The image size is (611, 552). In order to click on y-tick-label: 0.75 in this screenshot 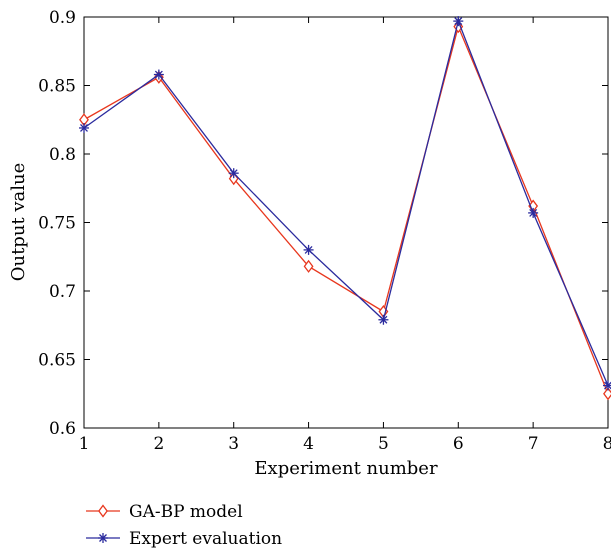, I will do `click(57, 224)`.